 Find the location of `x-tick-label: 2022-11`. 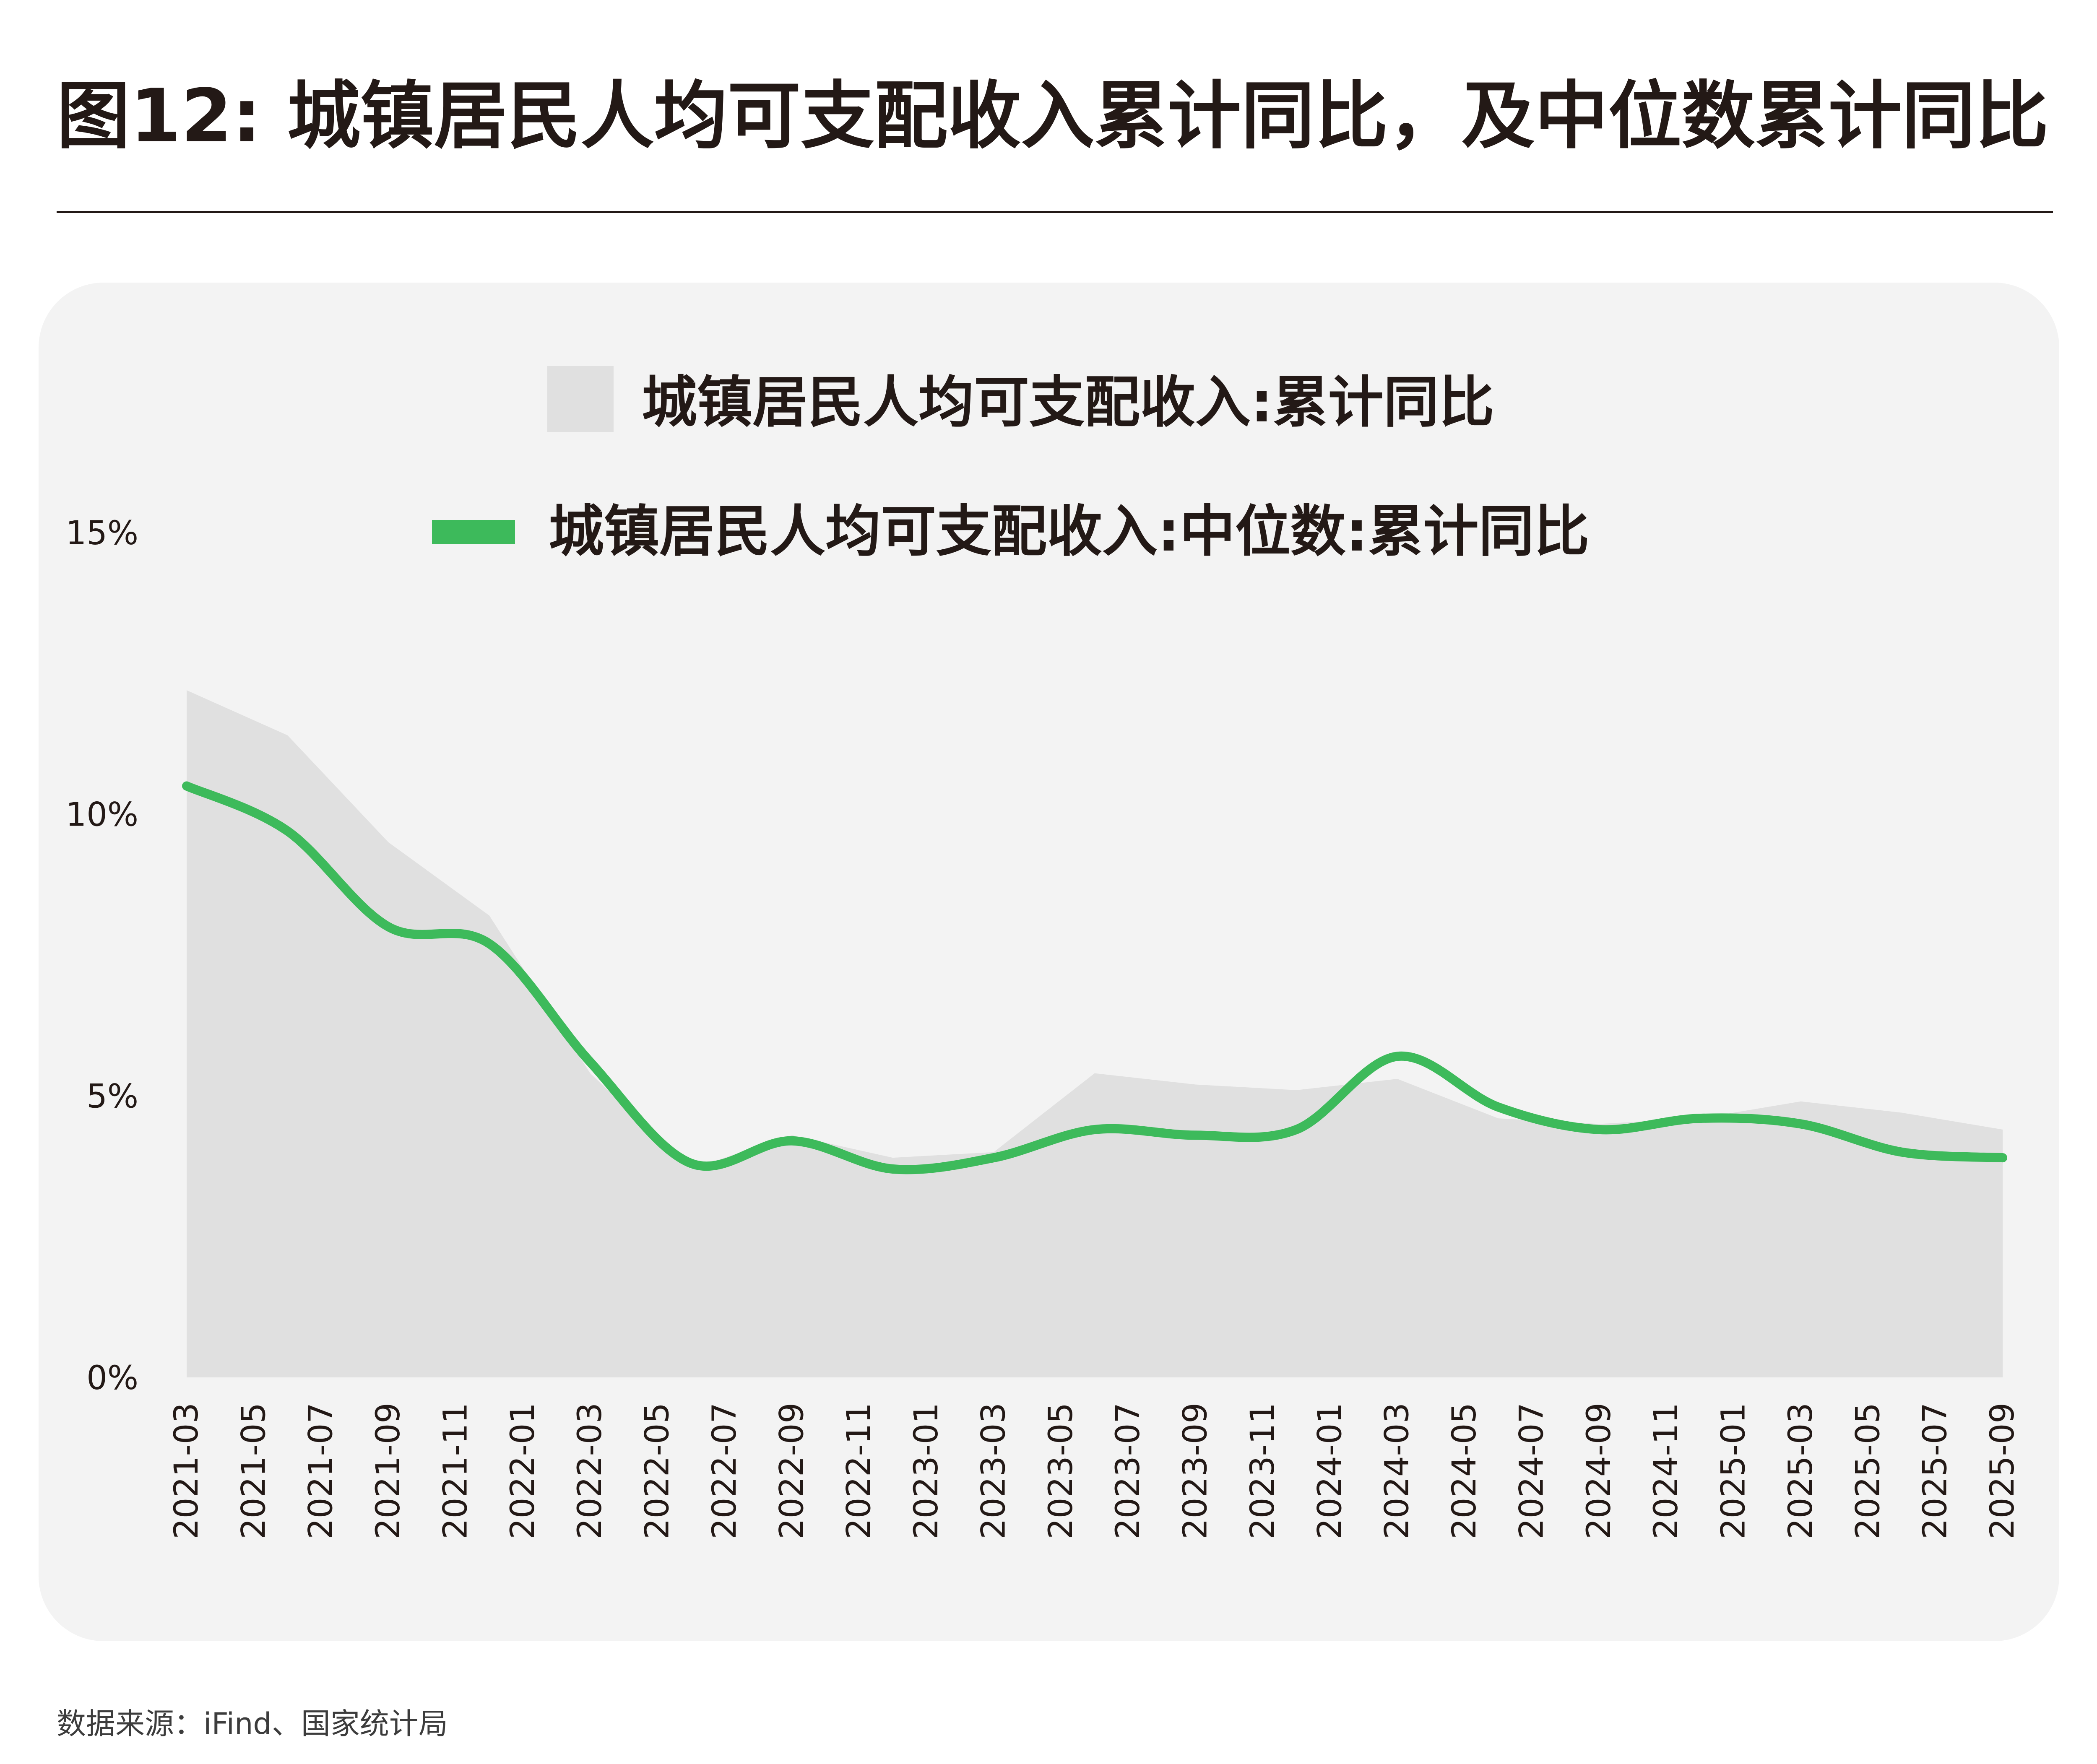

x-tick-label: 2022-11 is located at coordinates (859, 1471).